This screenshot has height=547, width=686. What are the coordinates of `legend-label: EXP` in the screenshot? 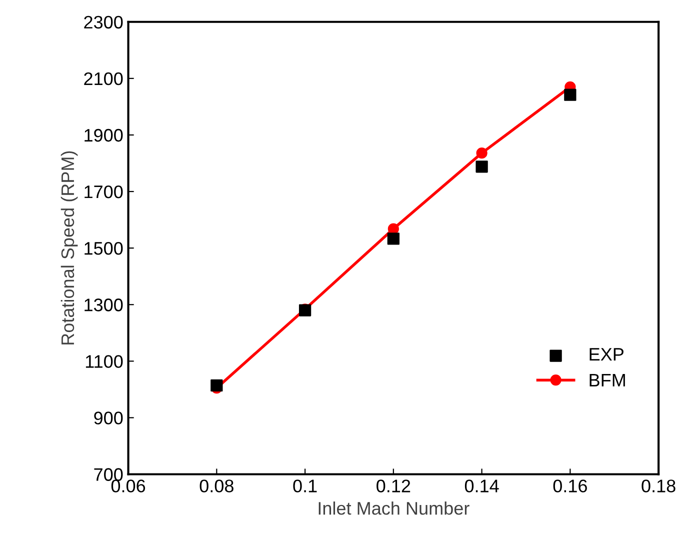 It's located at (607, 354).